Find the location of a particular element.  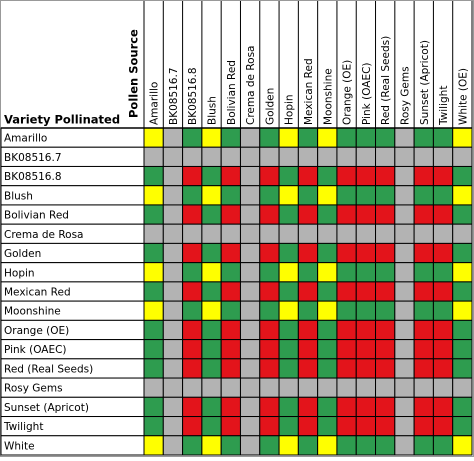

column-label: Sunset (Apricot) is located at coordinates (425, 82).